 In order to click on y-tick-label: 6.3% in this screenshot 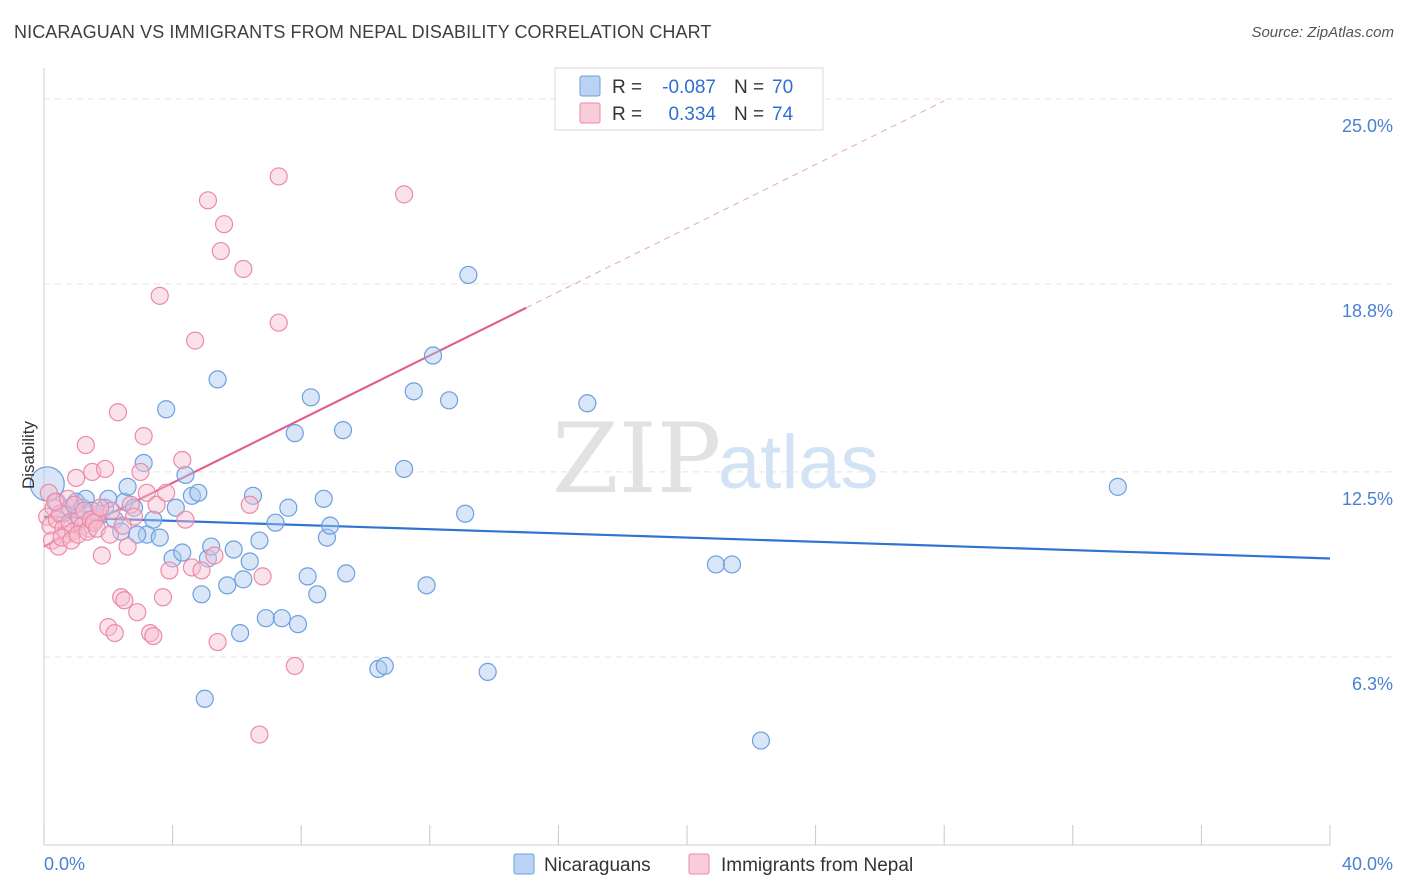, I will do `click(1372, 684)`.